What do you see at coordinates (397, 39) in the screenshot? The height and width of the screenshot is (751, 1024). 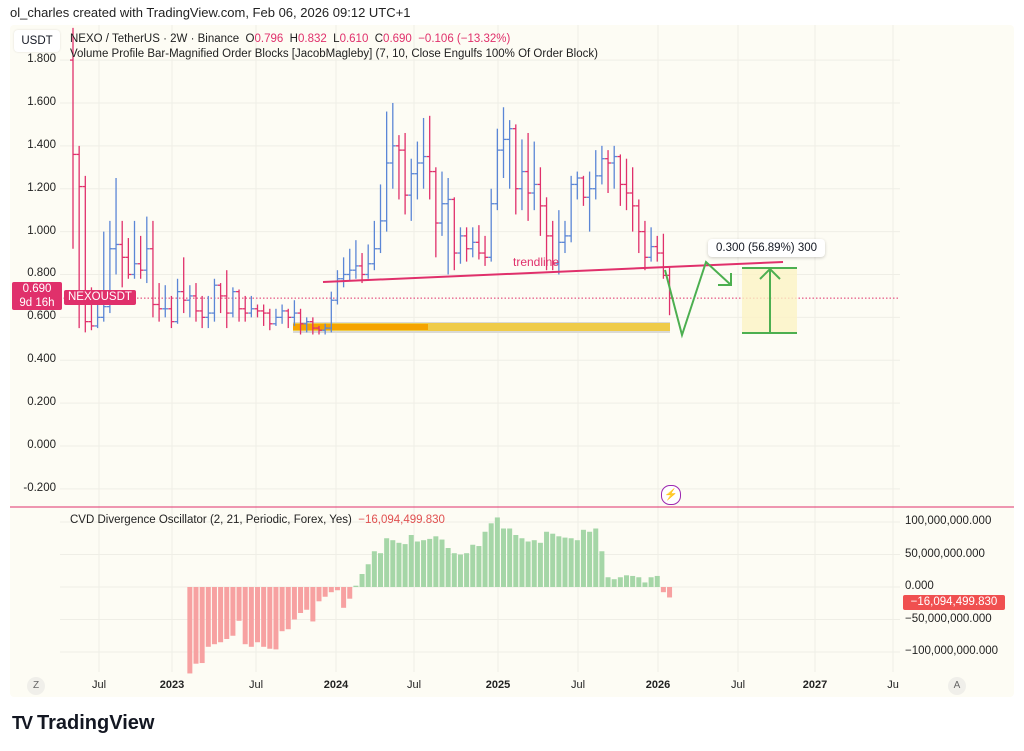 I see `close-value: 0.690` at bounding box center [397, 39].